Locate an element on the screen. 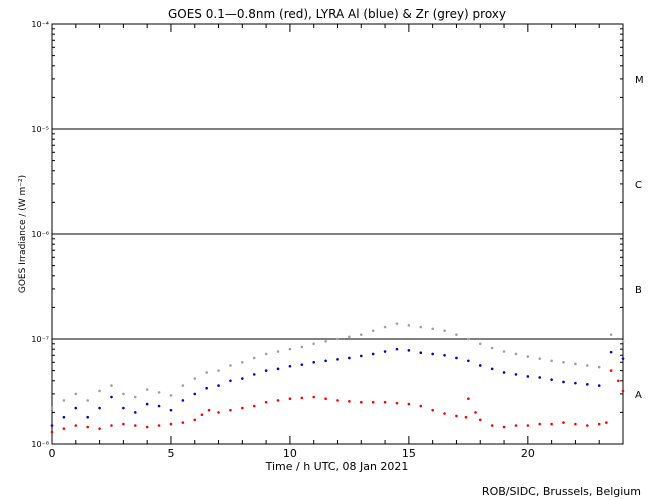 This screenshot has width=650, height=500. flare-class-label: C is located at coordinates (638, 185).